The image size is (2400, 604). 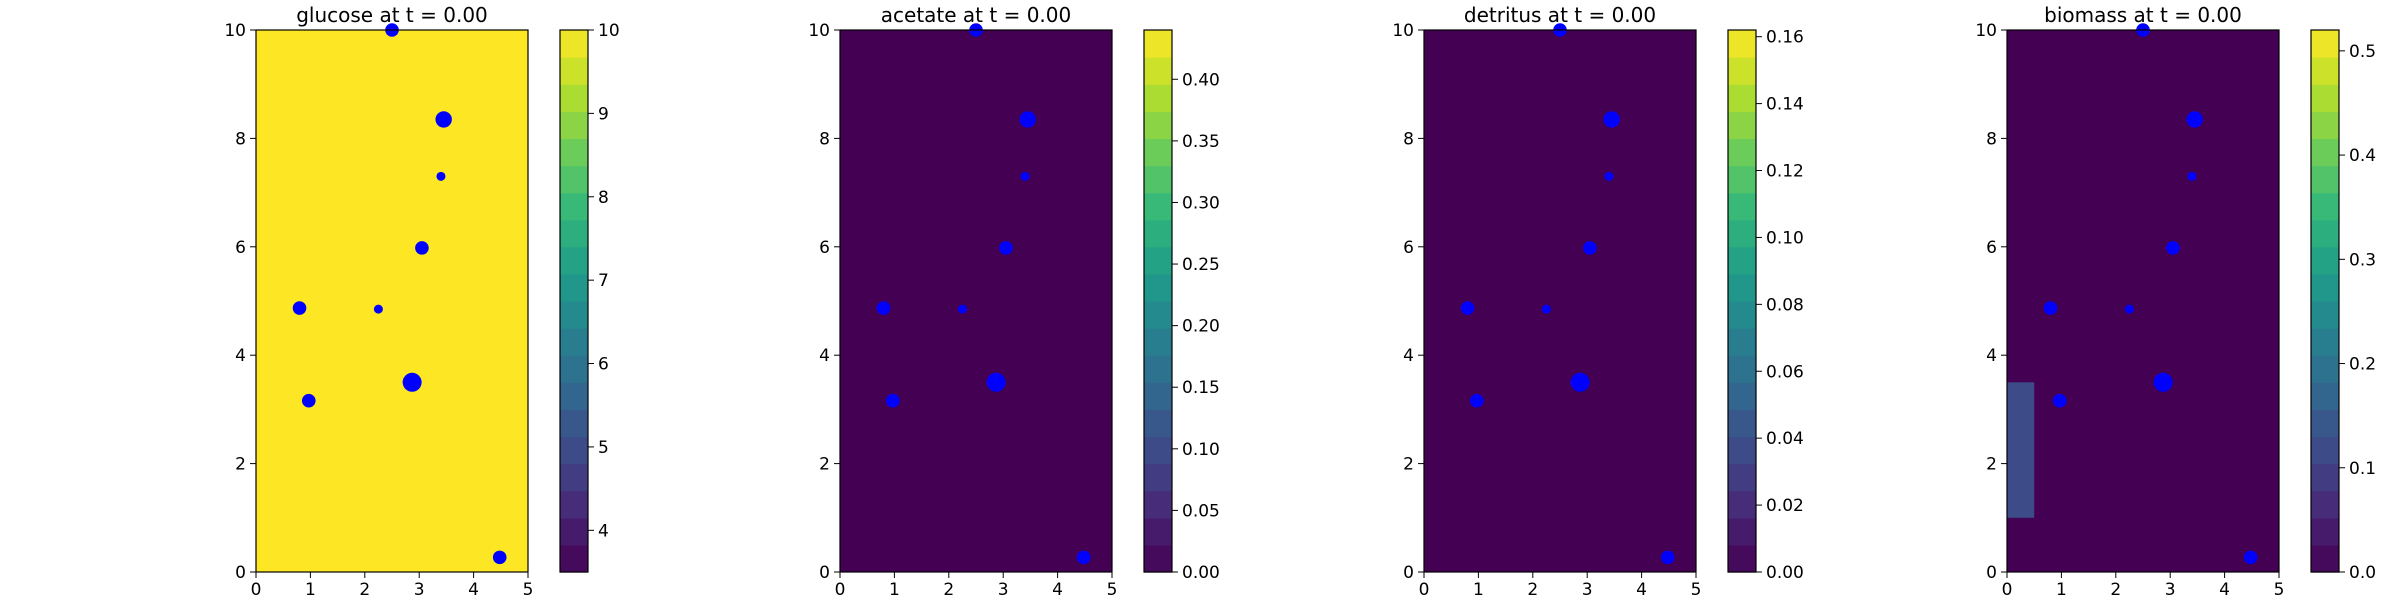 I want to click on panel-title: biomass at t = 0.00, so click(x=2143, y=15).